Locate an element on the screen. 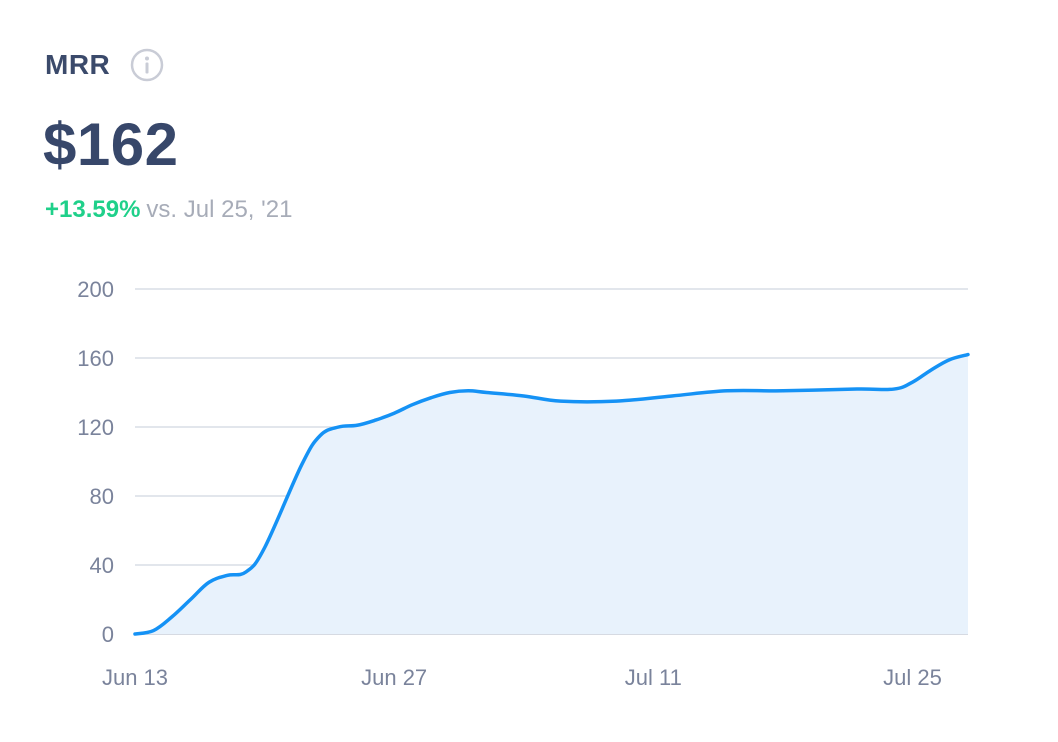  x-tick-label: Jul 25 is located at coordinates (912, 677).